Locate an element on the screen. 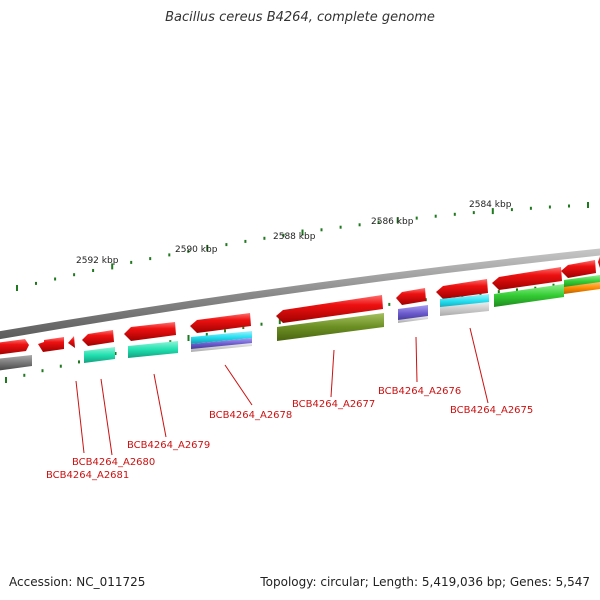 Image resolution: width=600 pixels, height=600 pixels. scale-label: 2584 kbp is located at coordinates (490, 205).